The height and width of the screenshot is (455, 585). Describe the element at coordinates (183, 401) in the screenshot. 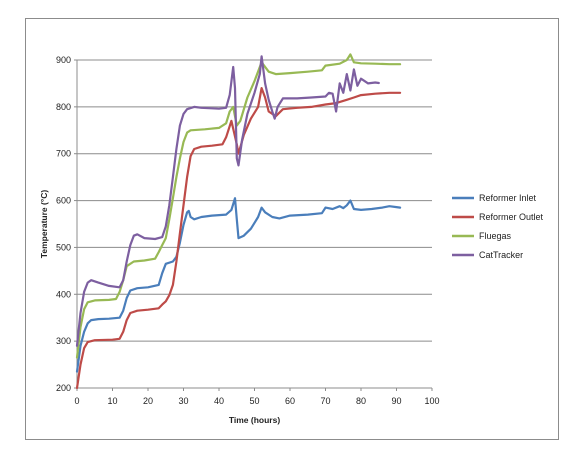

I see `x-tick-label: 30` at that location.